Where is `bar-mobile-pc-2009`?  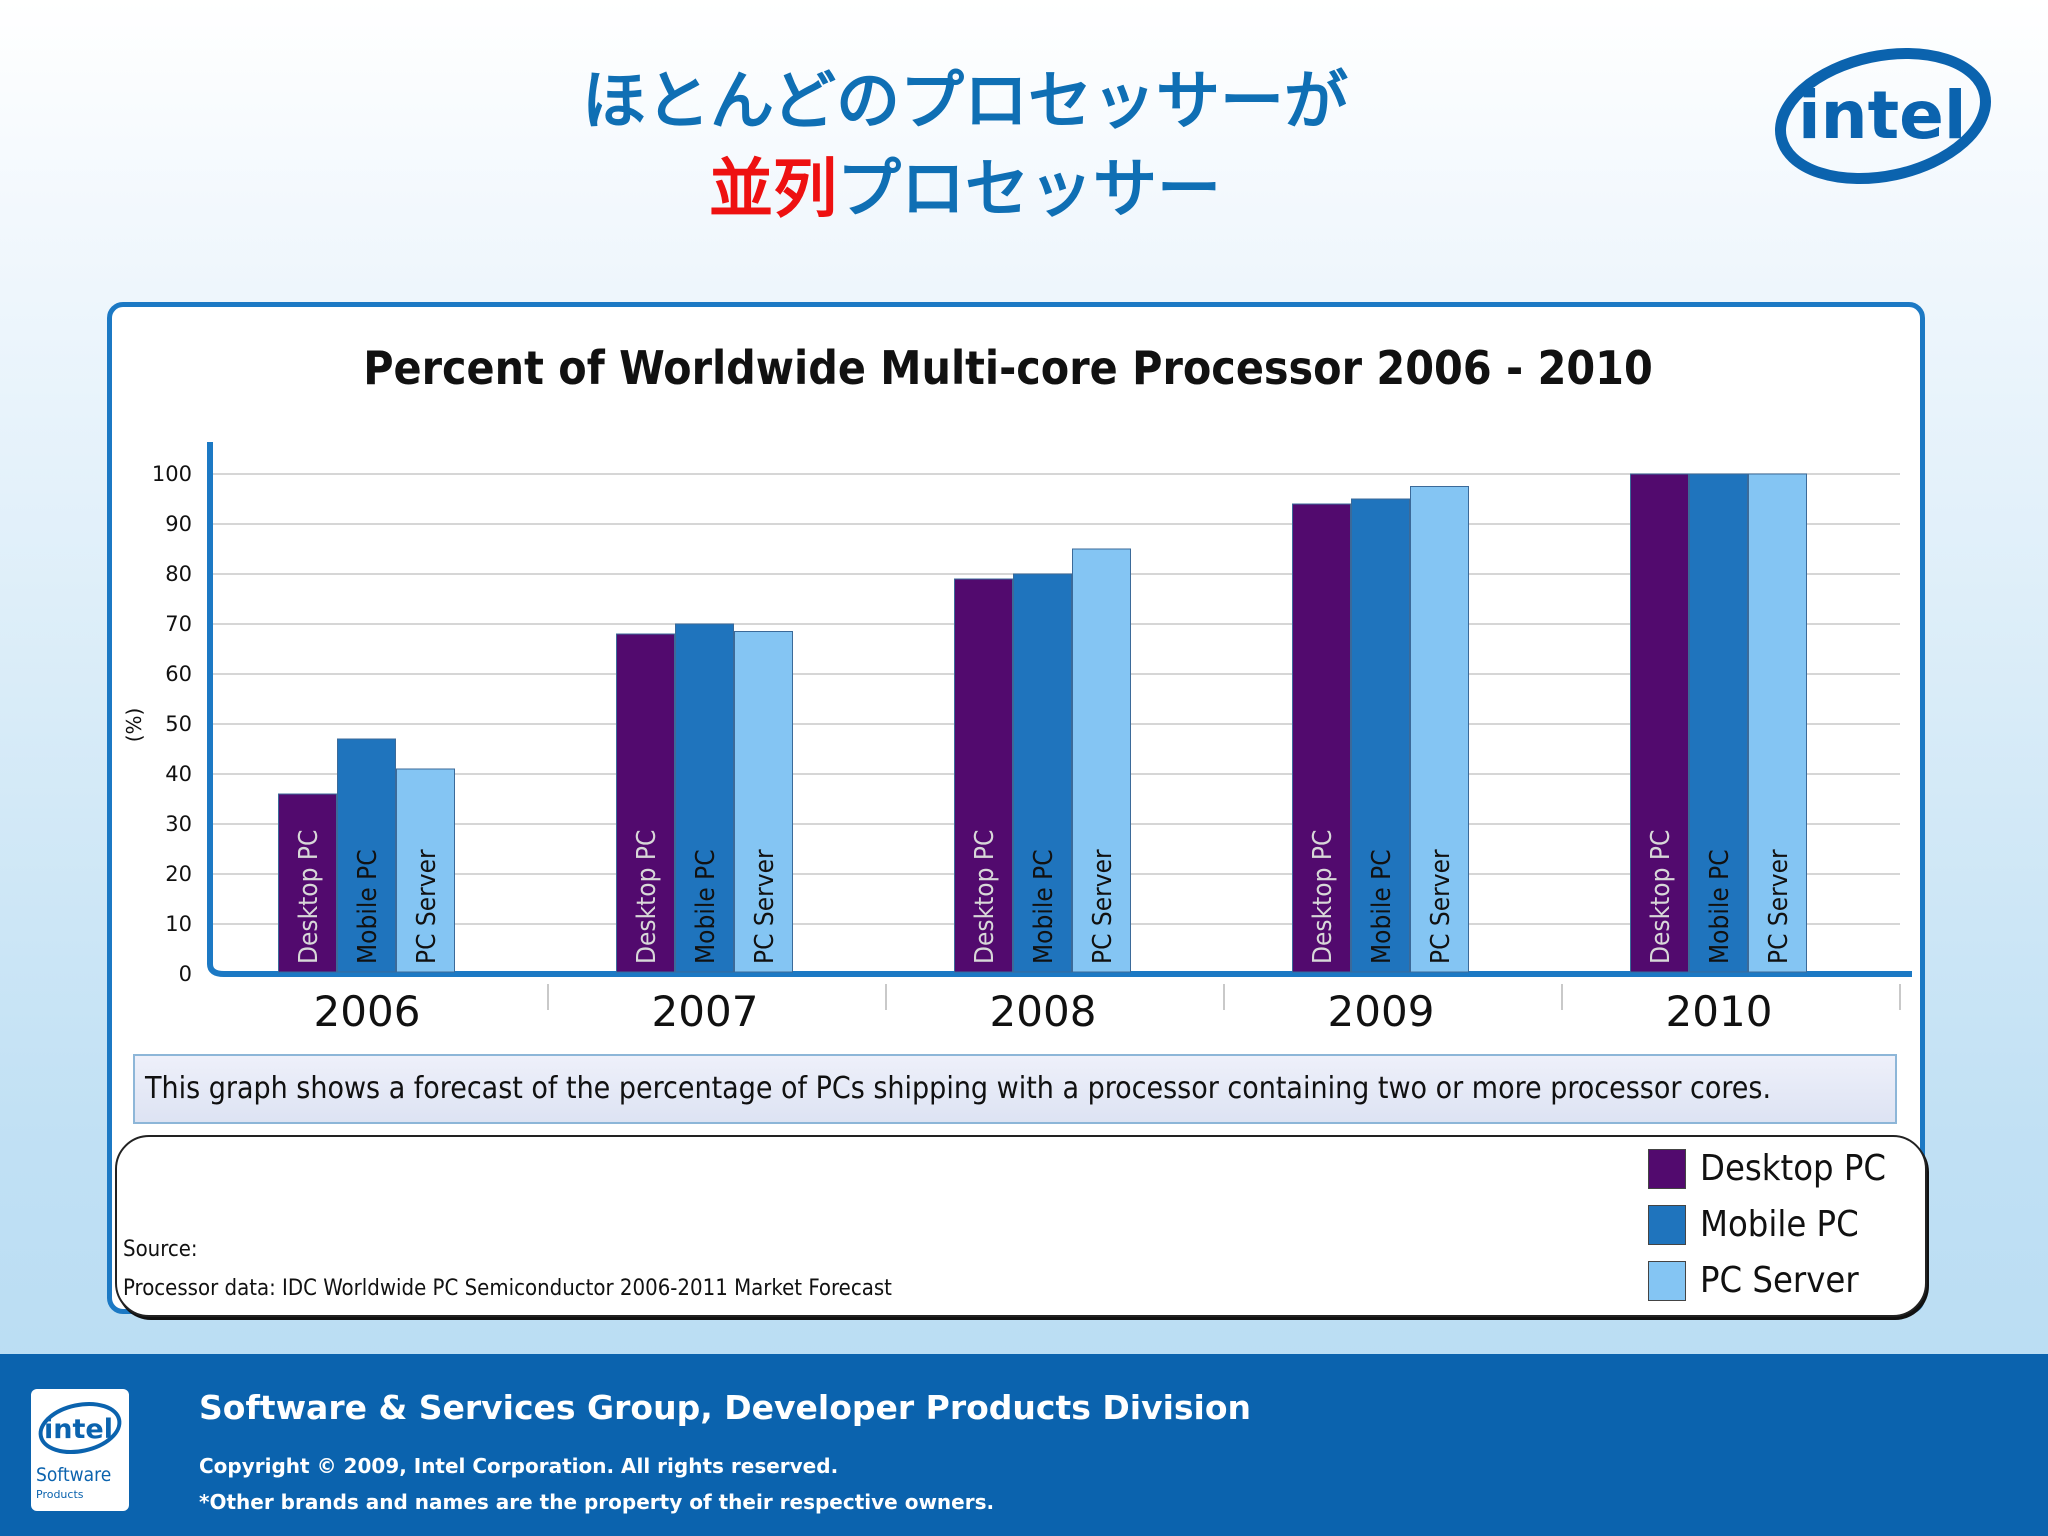
bar-mobile-pc-2009 is located at coordinates (1380, 735).